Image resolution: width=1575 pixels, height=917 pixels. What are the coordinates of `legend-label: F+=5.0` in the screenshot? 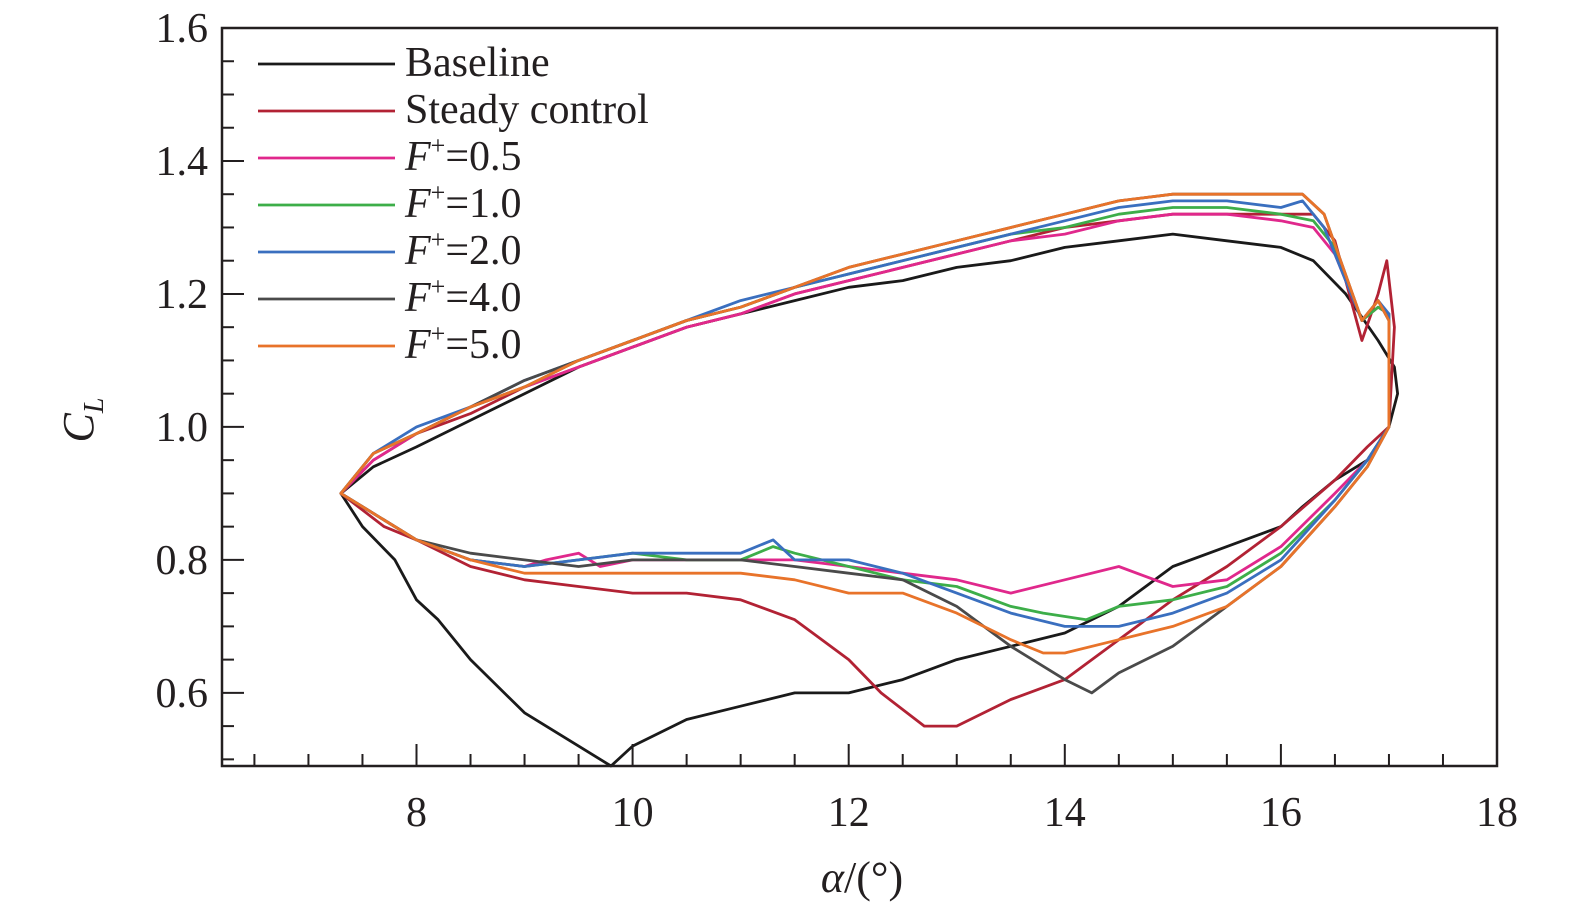 It's located at (463, 343).